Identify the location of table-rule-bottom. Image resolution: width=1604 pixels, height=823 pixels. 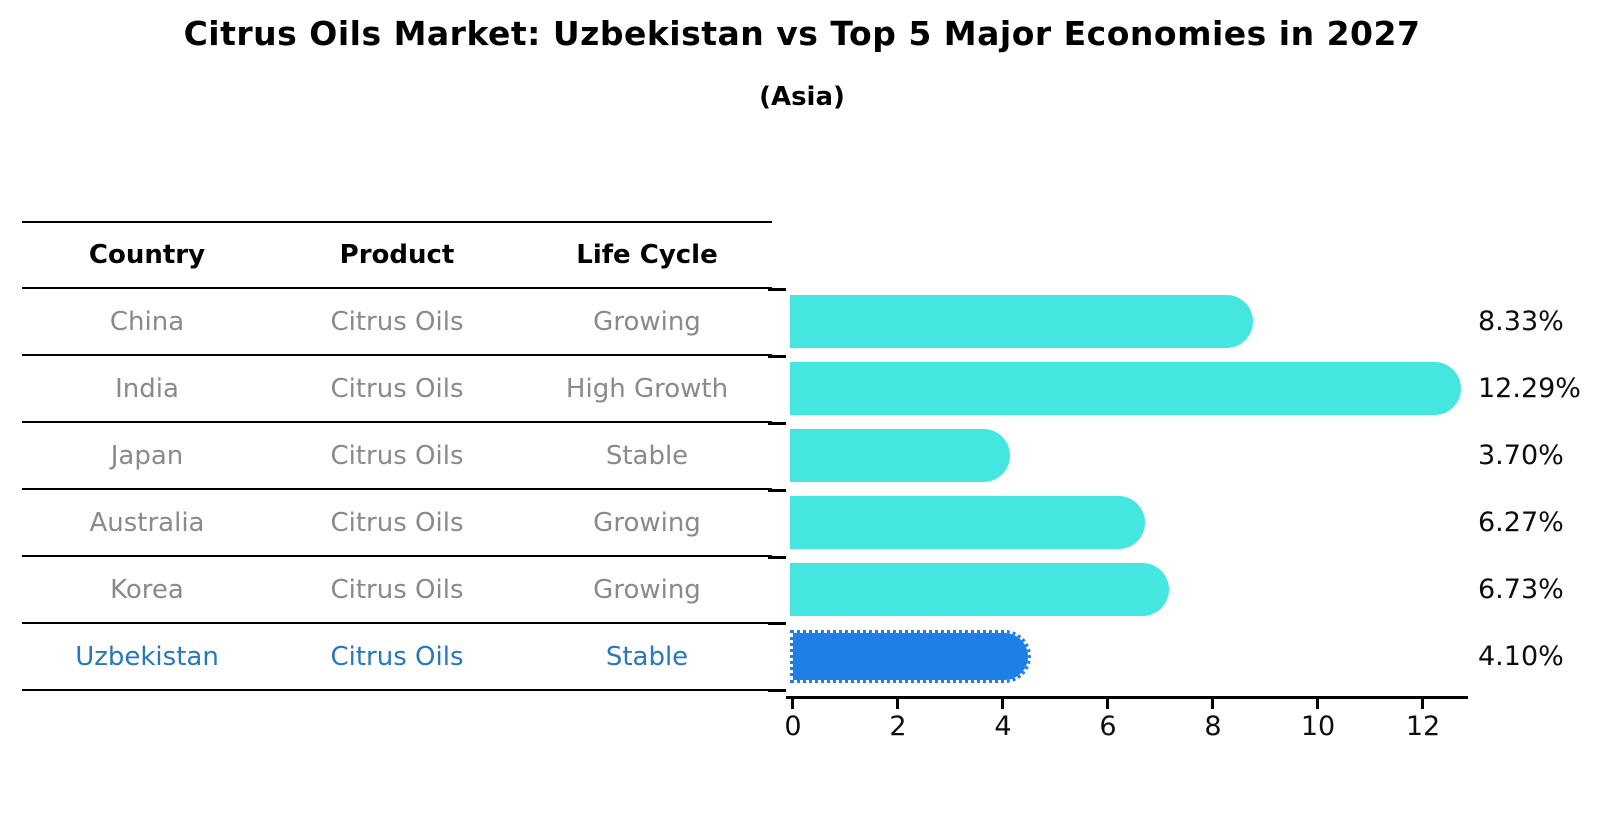
(397, 690).